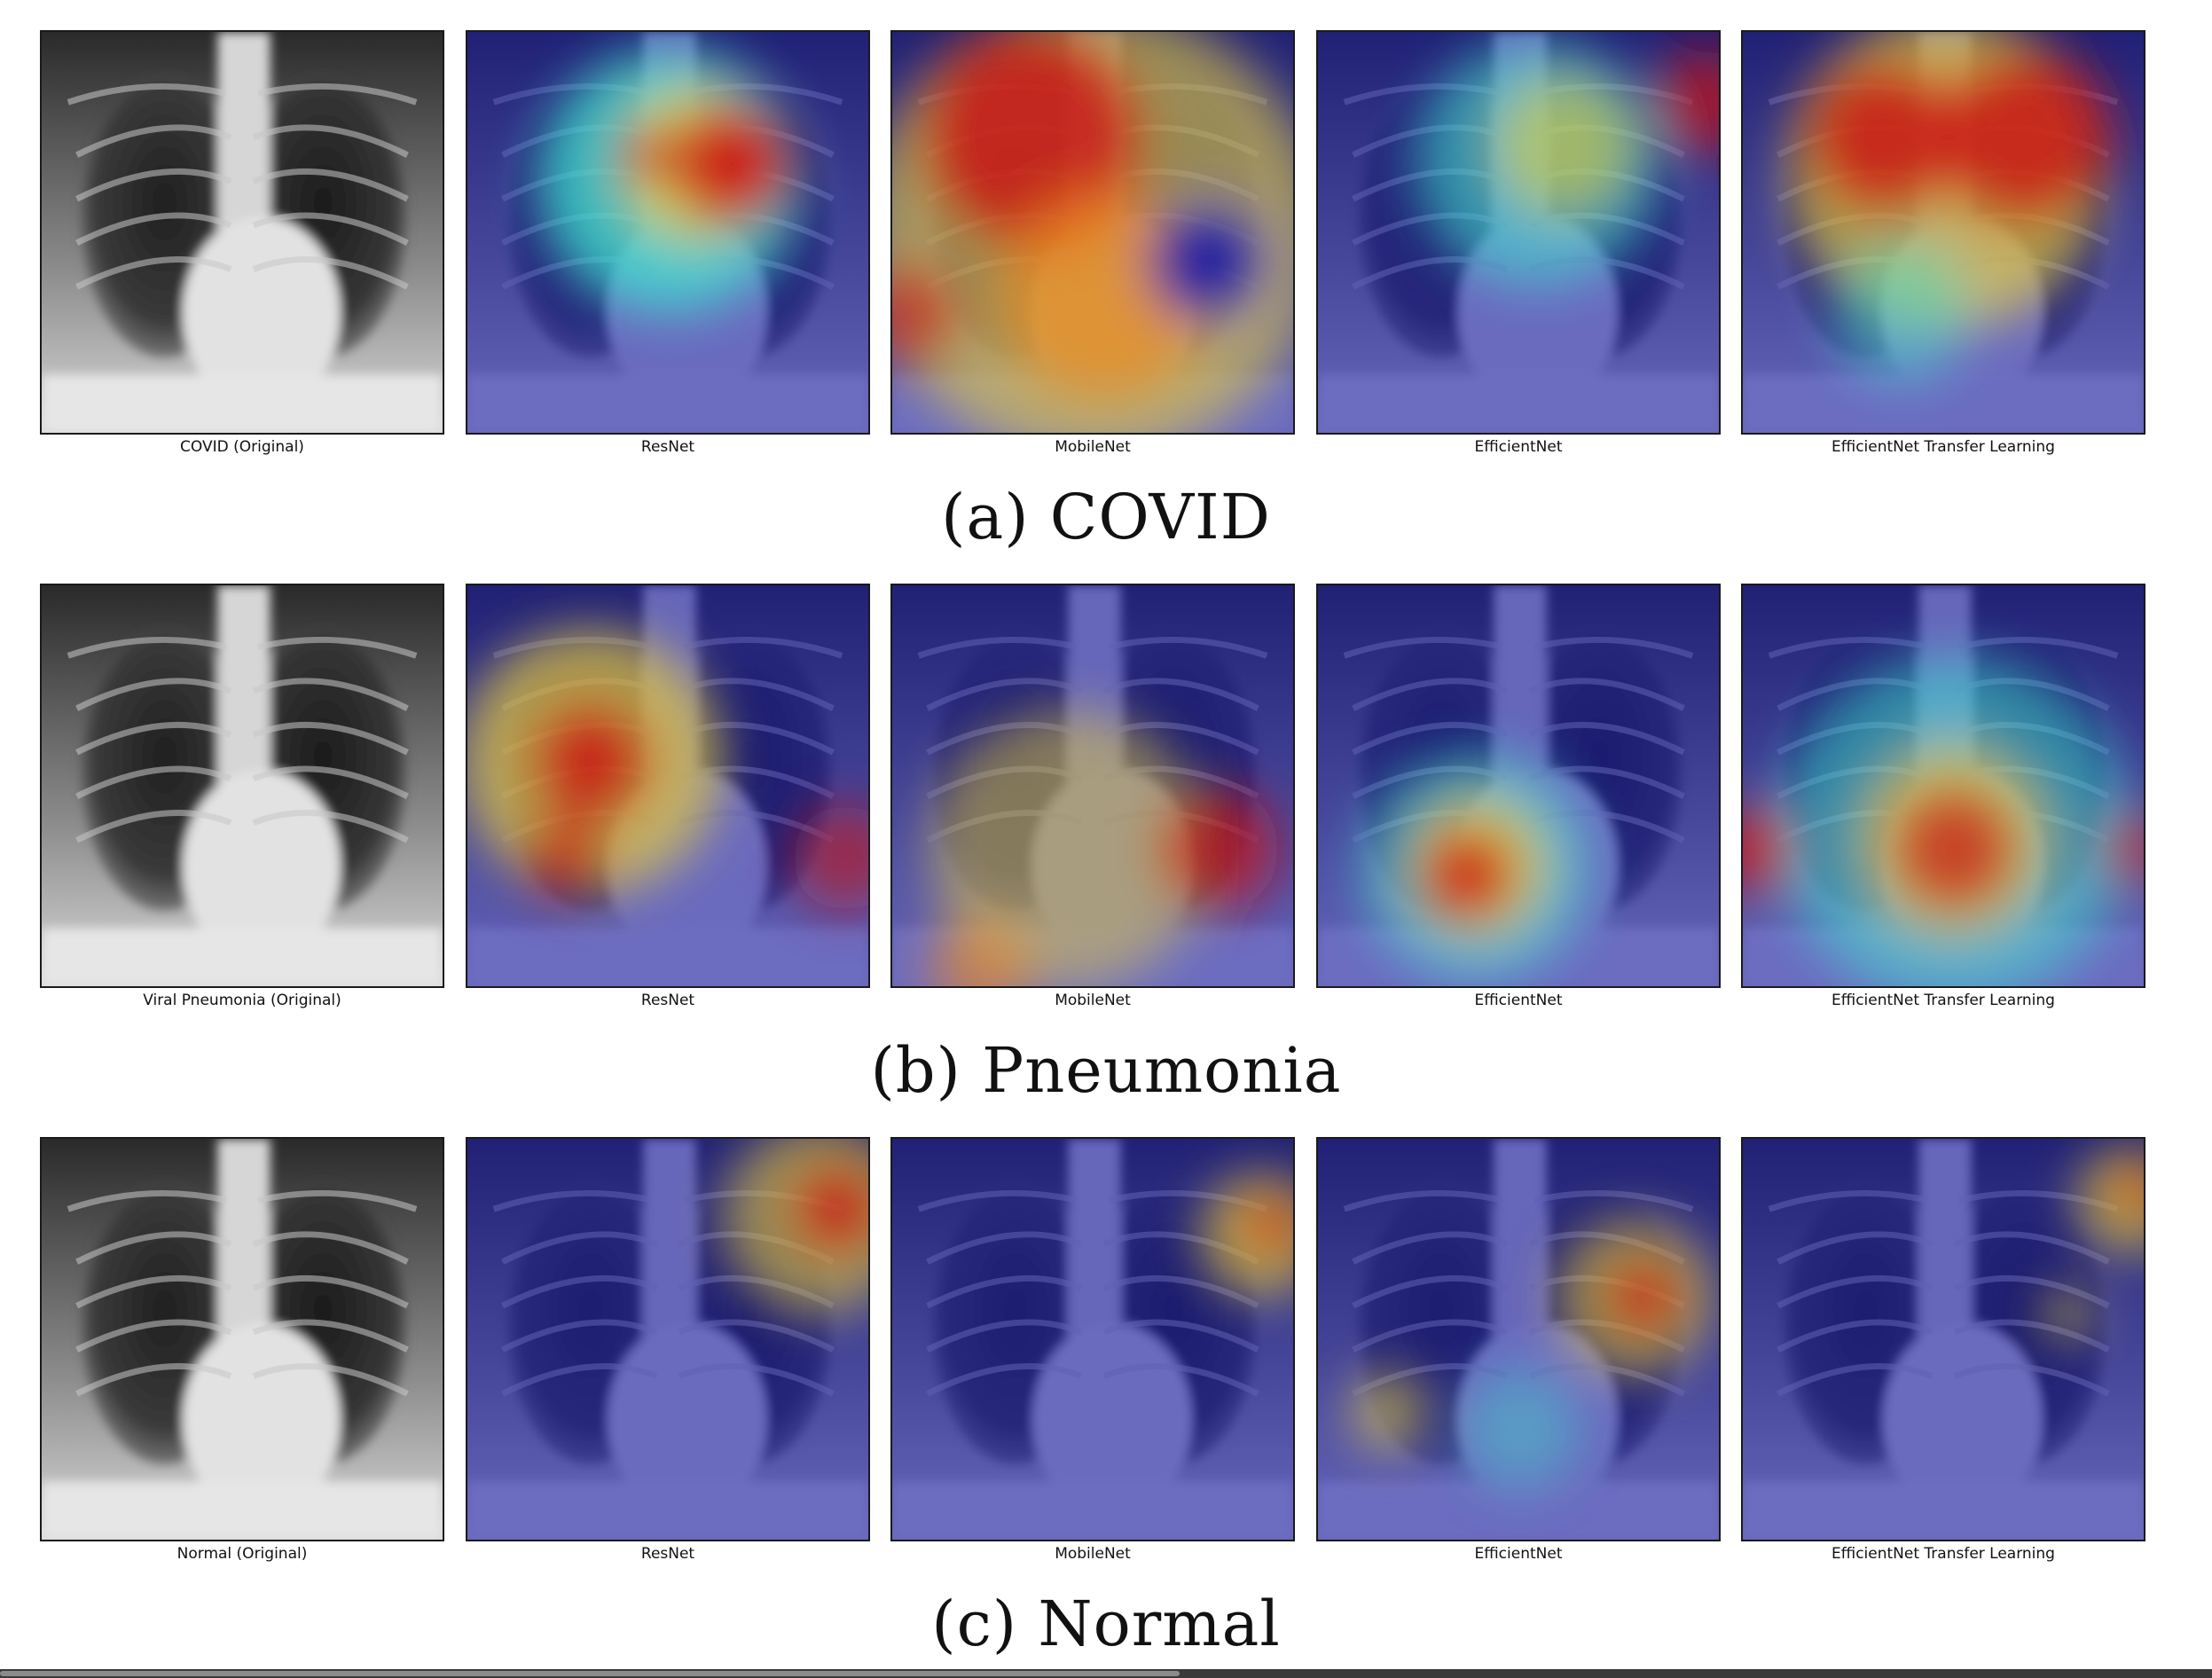 The image size is (2212, 1678). What do you see at coordinates (668, 232) in the screenshot?
I see `heatmap-covid-resnet` at bounding box center [668, 232].